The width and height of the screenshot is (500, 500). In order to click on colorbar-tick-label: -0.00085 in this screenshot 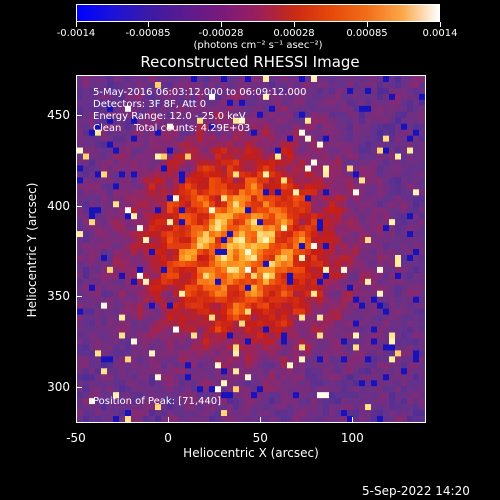, I will do `click(148, 33)`.